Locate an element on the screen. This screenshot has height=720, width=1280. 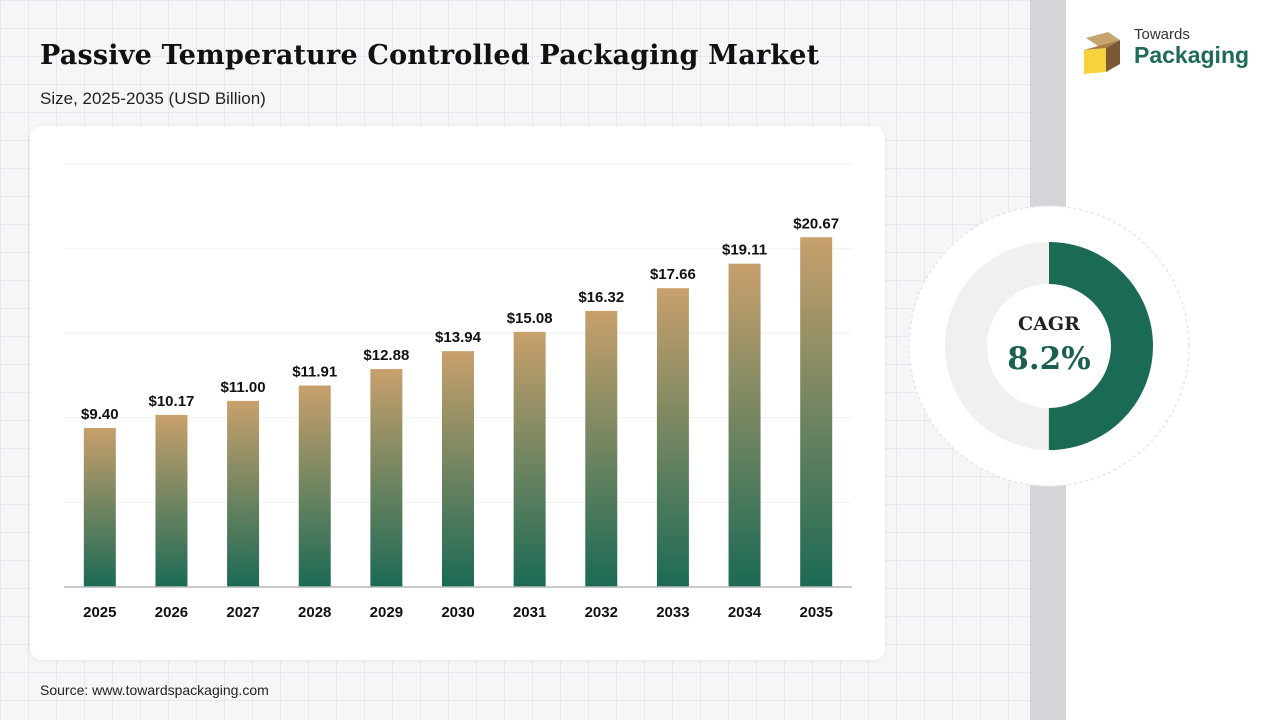
bar-2032 is located at coordinates (601, 448).